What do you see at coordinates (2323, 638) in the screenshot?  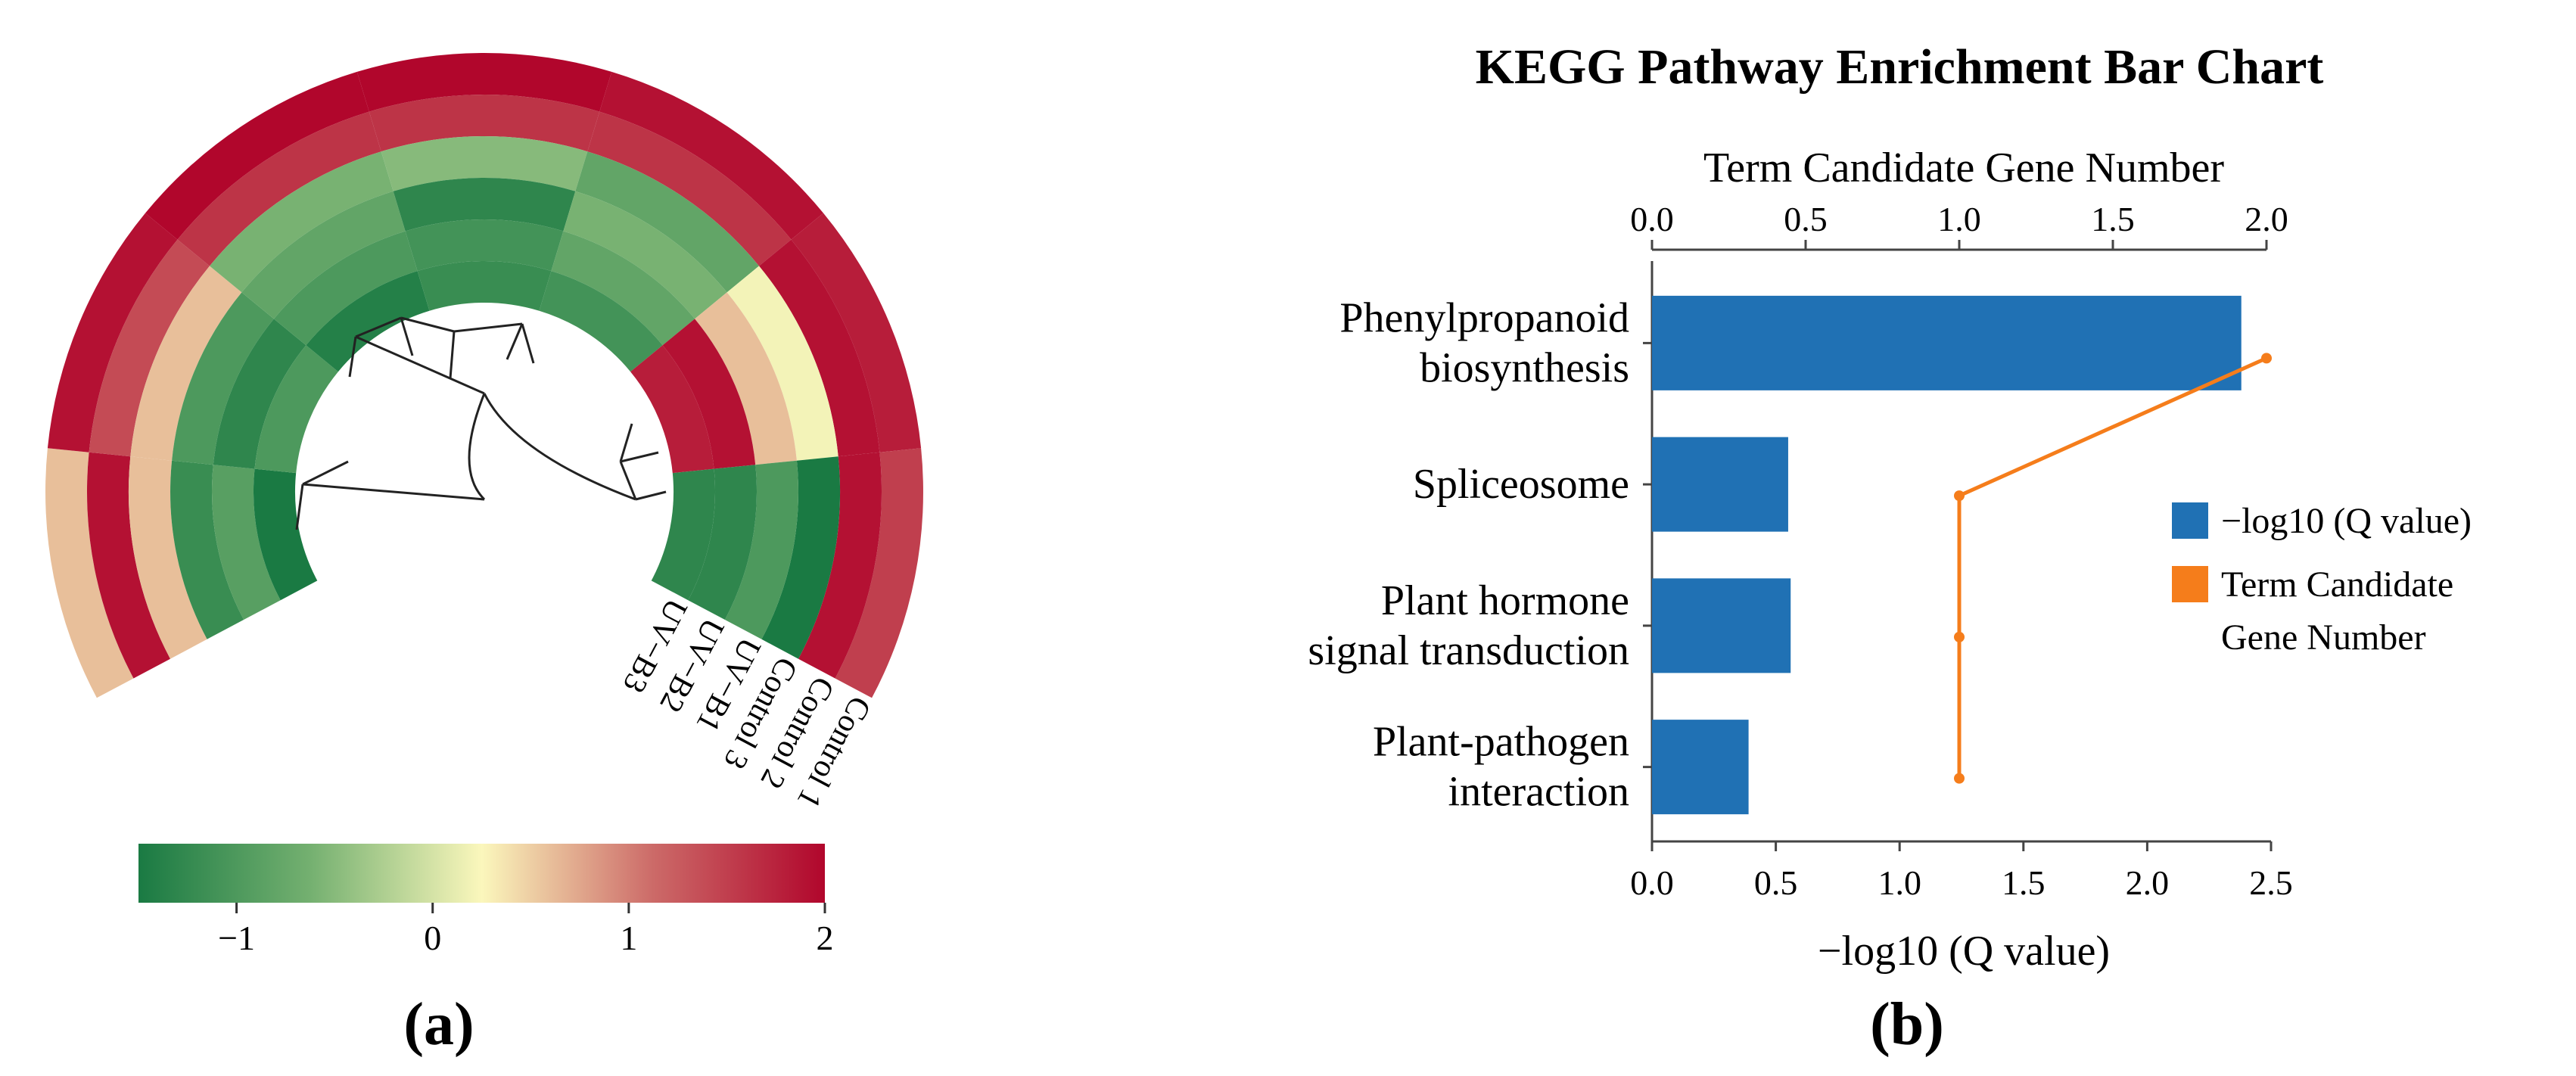 I see `legend-label-line-2: Gene Number` at bounding box center [2323, 638].